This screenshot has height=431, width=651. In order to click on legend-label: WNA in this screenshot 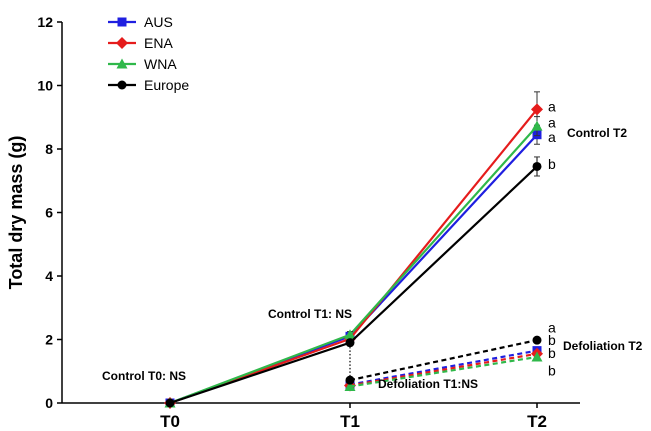, I will do `click(160, 64)`.